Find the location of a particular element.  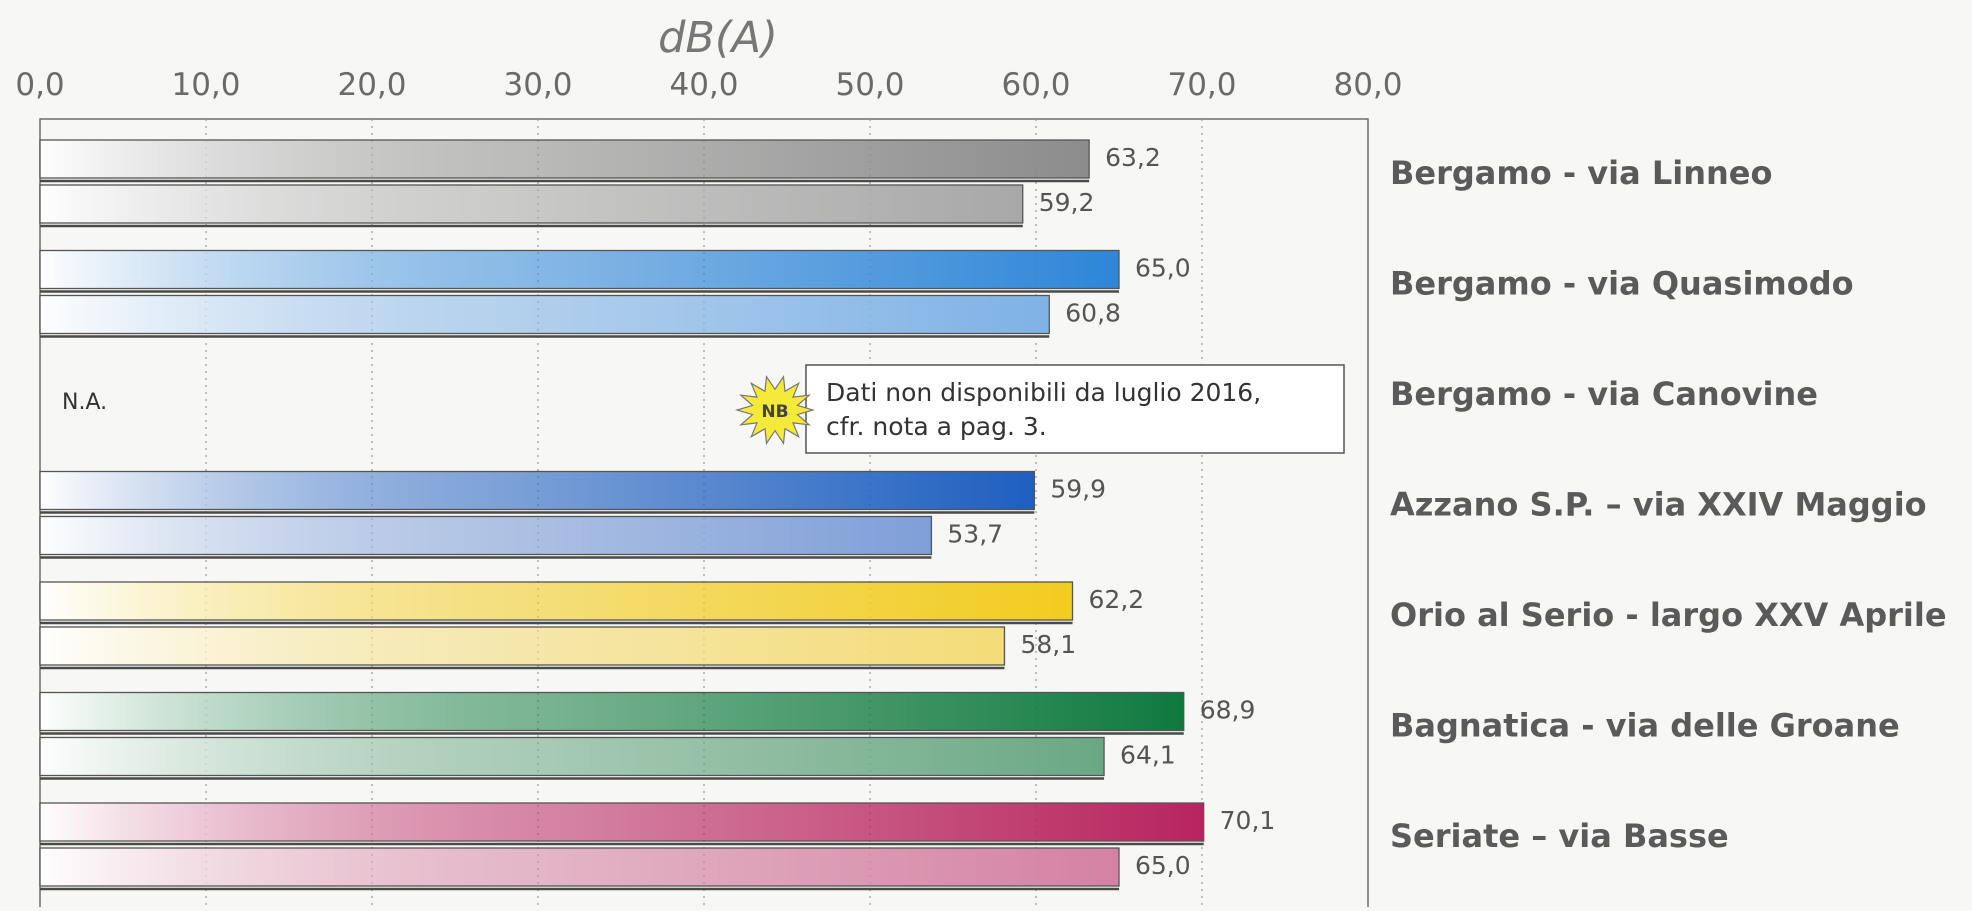

category-label: Azzano S.P. – via XXIV Maggio is located at coordinates (1658, 505).